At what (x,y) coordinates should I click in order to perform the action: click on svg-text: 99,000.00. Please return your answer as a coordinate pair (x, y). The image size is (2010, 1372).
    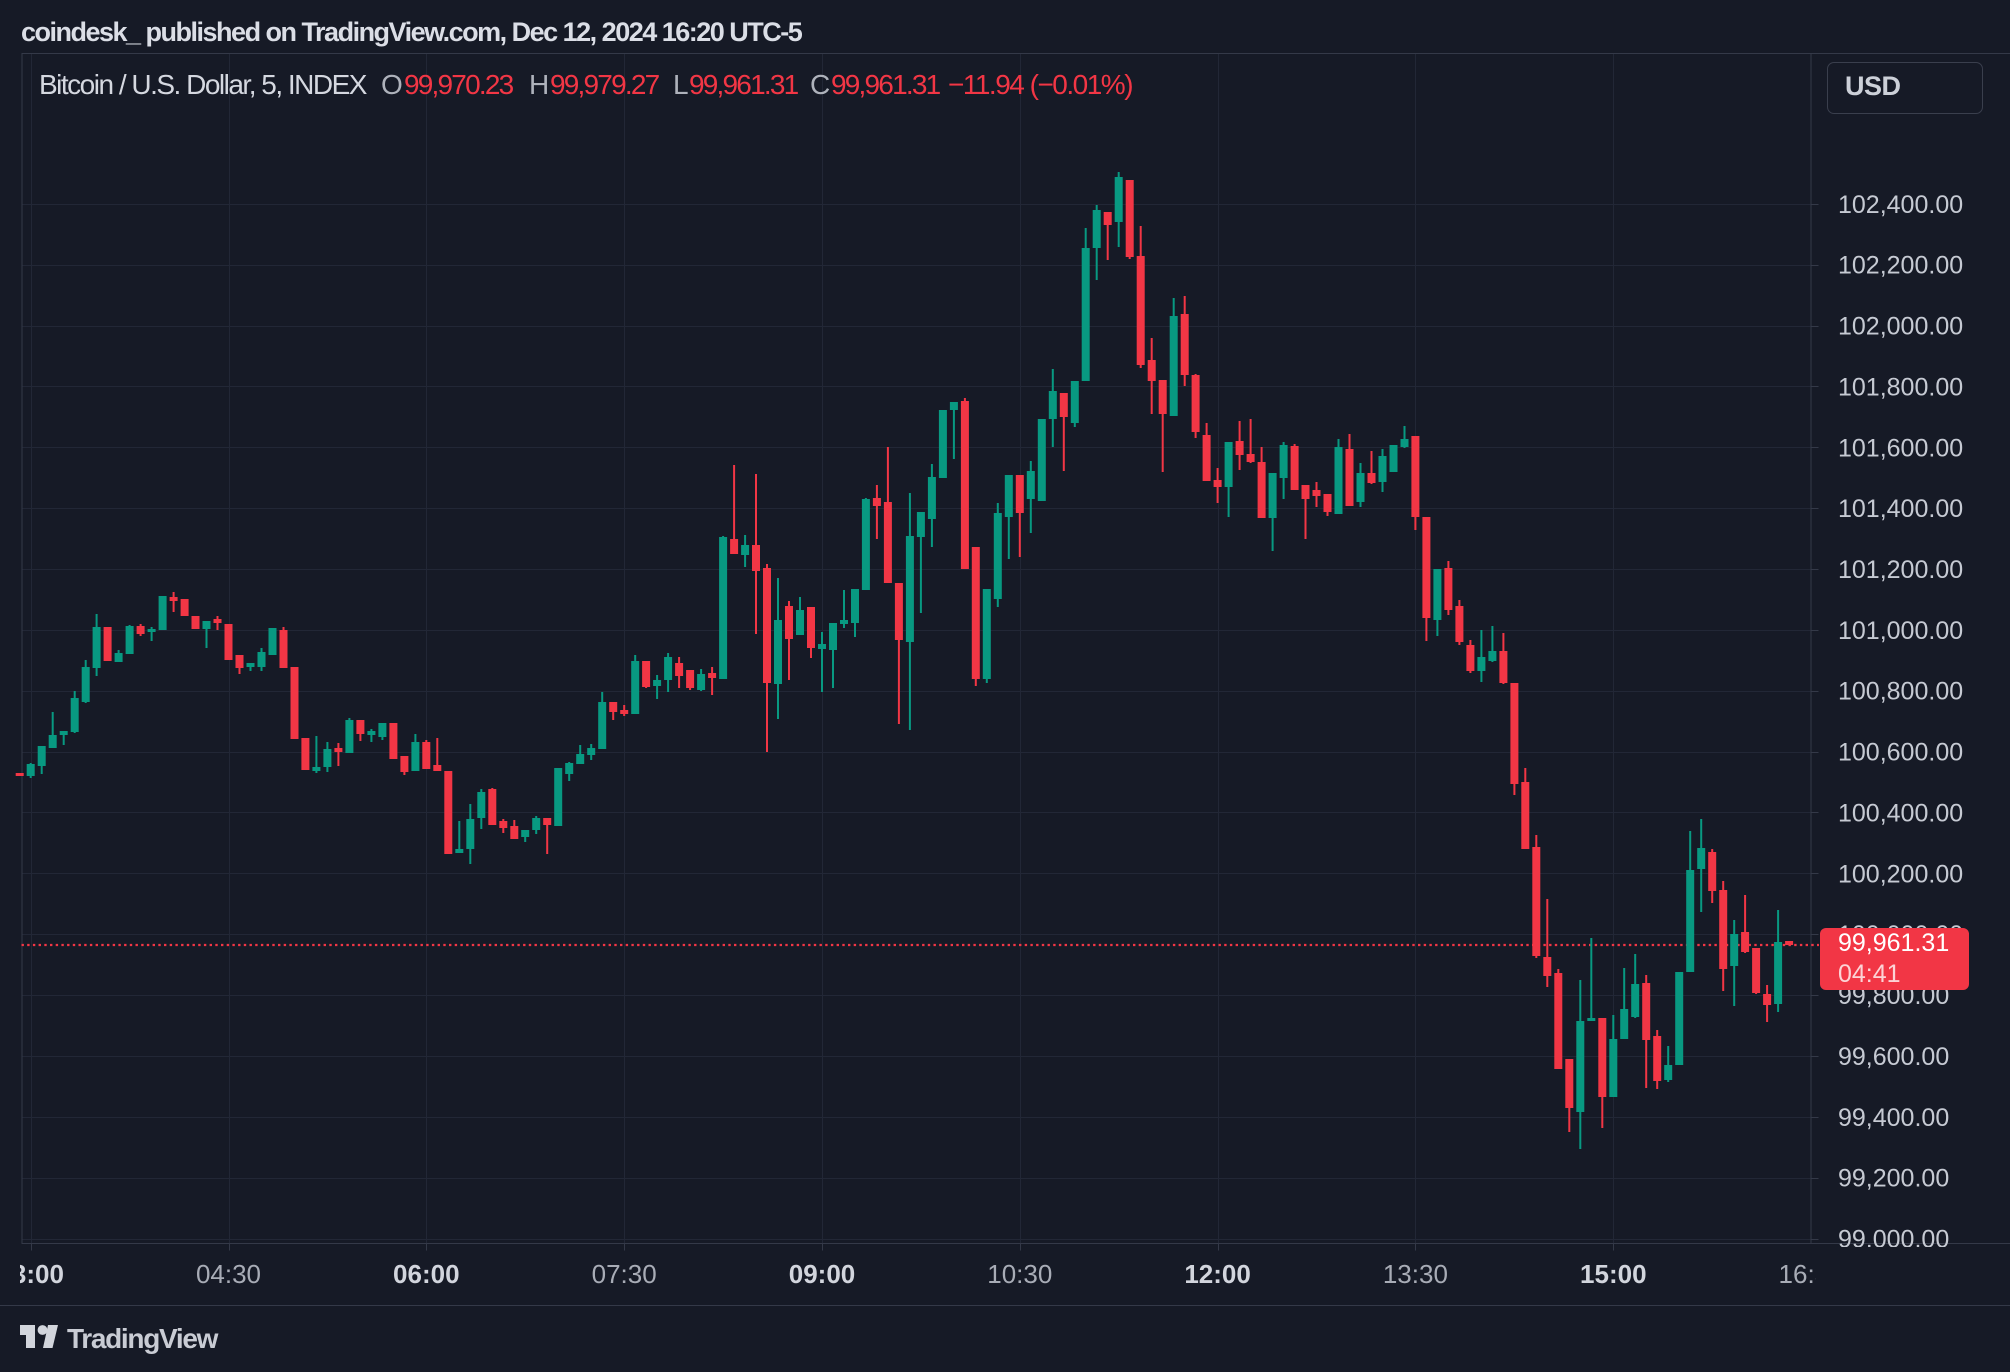
    Looking at the image, I should click on (1893, 1240).